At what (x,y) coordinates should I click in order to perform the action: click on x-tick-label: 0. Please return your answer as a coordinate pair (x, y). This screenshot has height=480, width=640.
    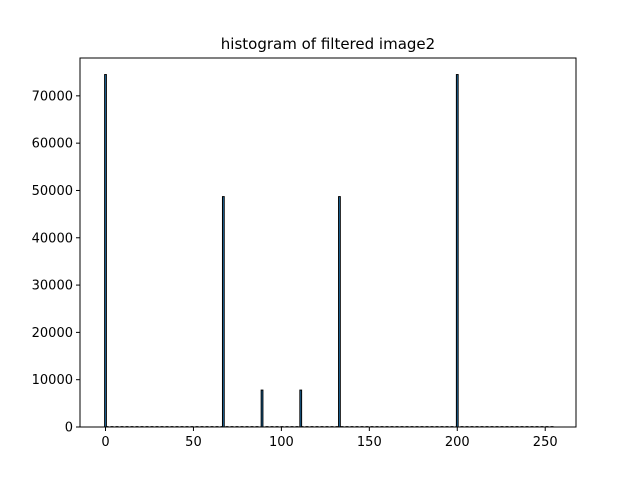
    Looking at the image, I should click on (105, 442).